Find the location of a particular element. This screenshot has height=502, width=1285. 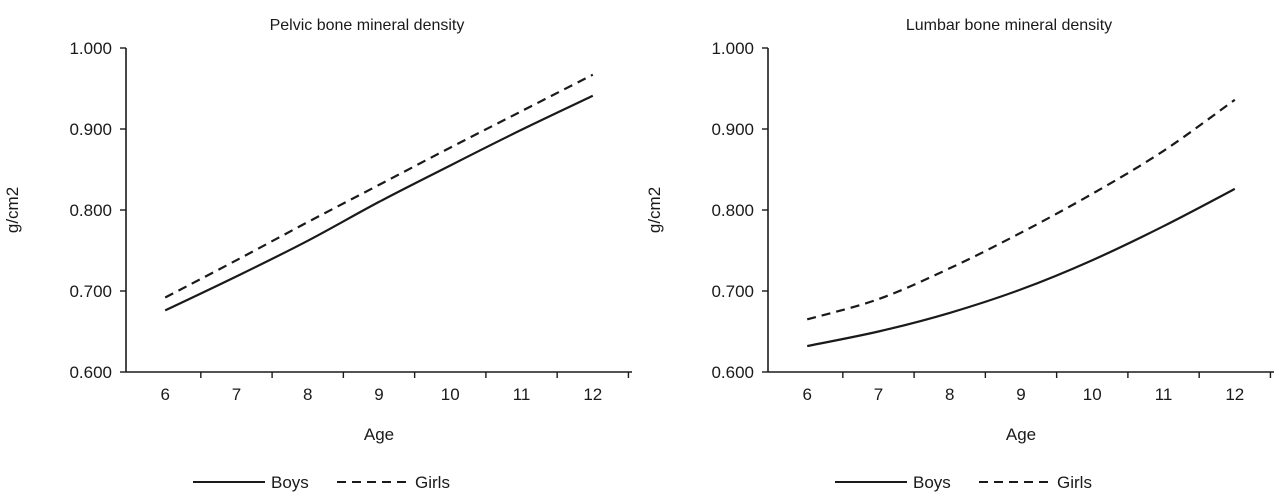

pelvic-x-axis-label: Age is located at coordinates (379, 434).